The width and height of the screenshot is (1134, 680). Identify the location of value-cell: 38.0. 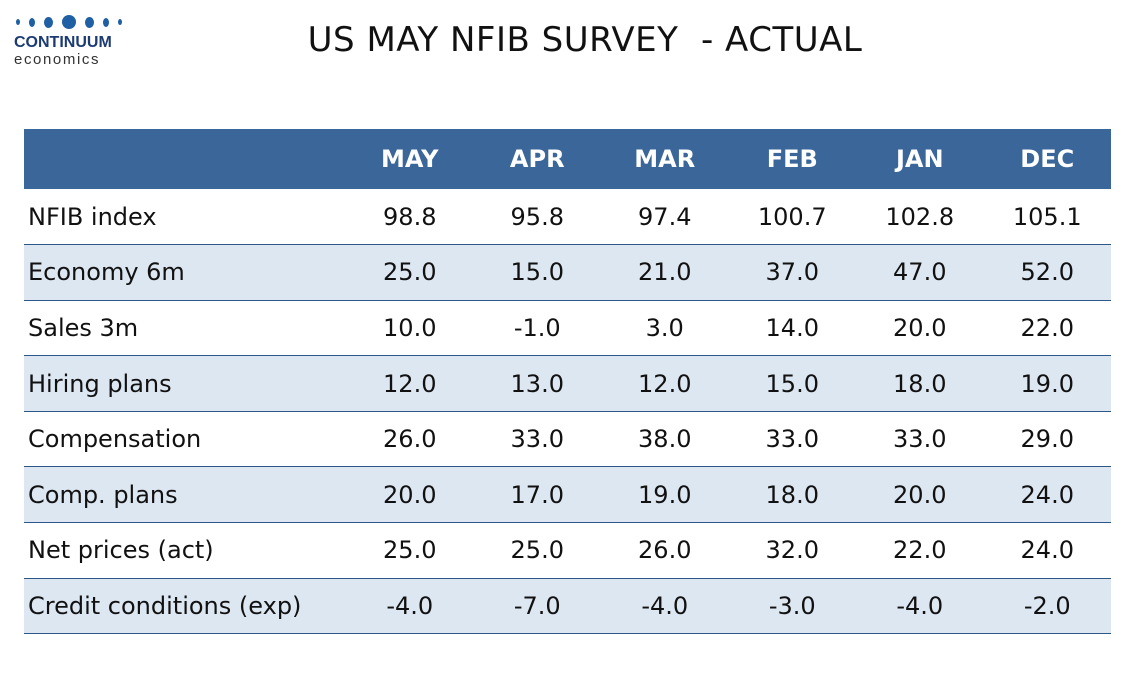
(665, 439).